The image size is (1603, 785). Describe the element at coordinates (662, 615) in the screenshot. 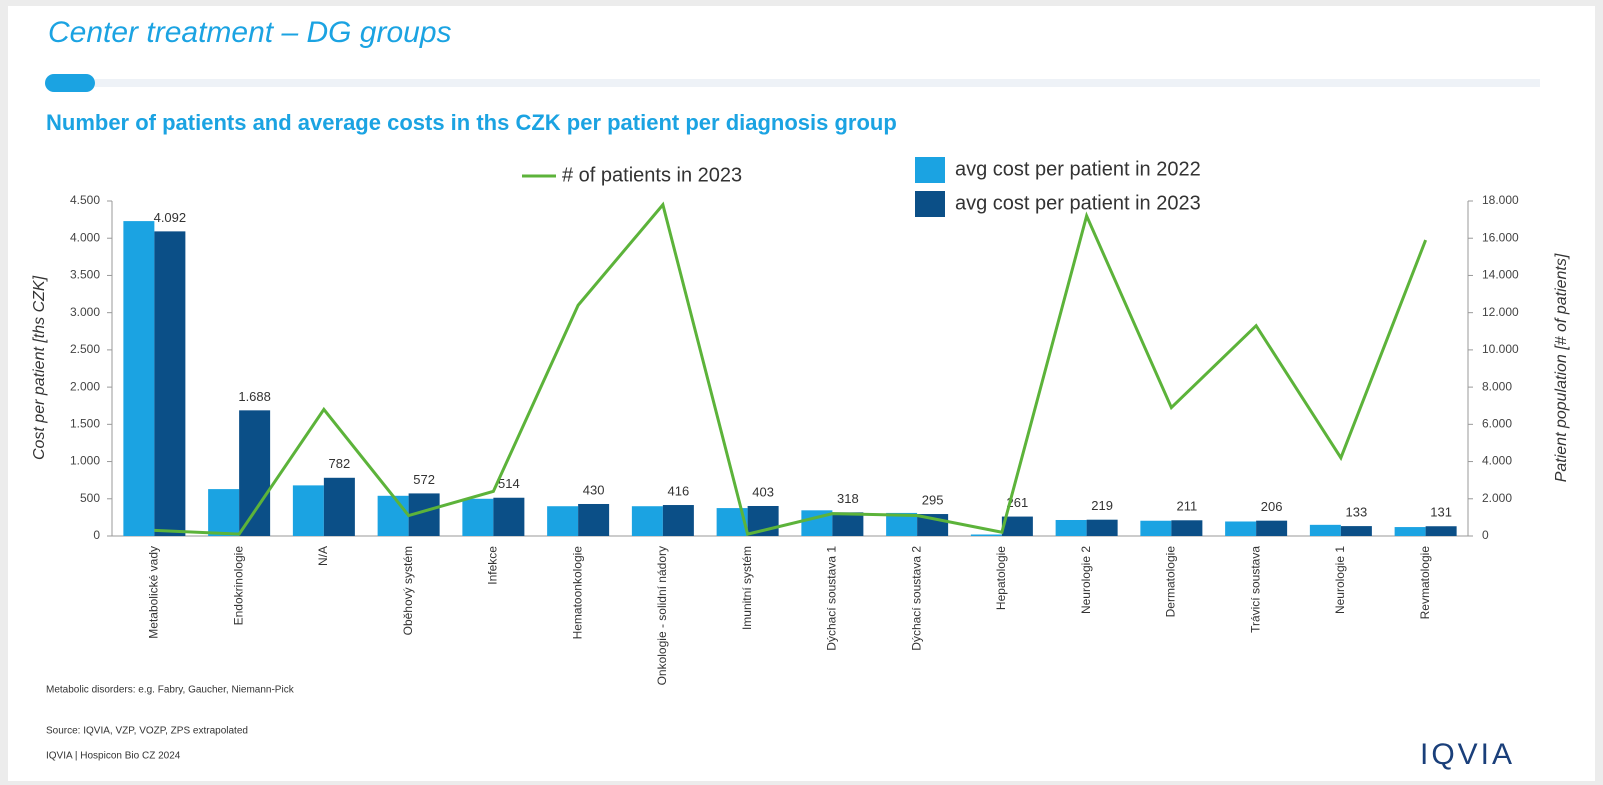

I see `x-tick-label: Onkologie - solidní nádory` at that location.